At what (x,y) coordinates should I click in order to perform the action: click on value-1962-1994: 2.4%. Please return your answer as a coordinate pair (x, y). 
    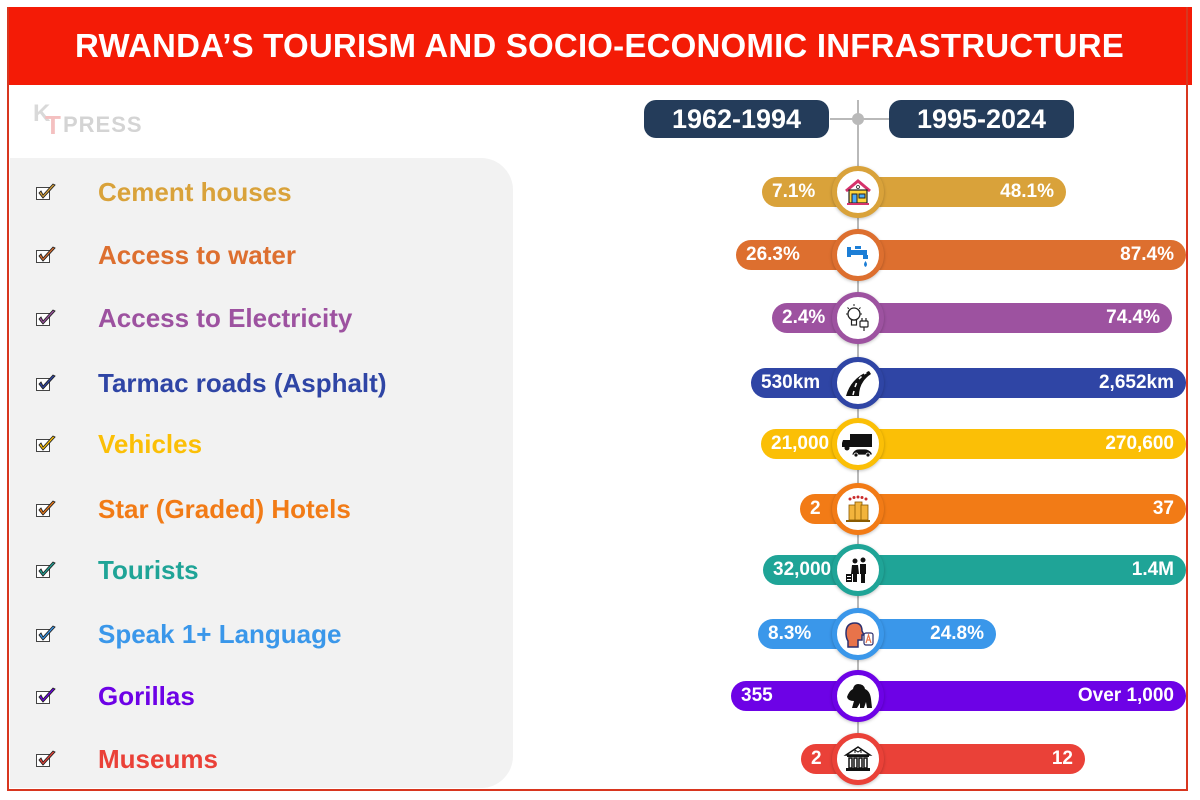
    Looking at the image, I should click on (804, 317).